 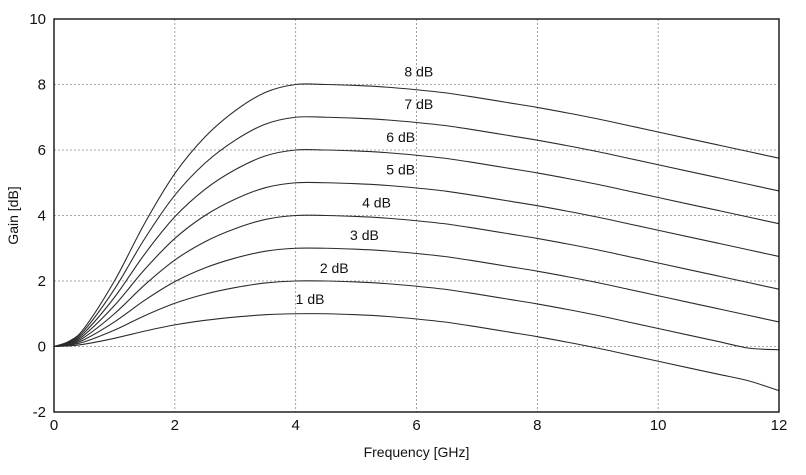 I want to click on curve-label-4-db: 4 dB, so click(x=376, y=202).